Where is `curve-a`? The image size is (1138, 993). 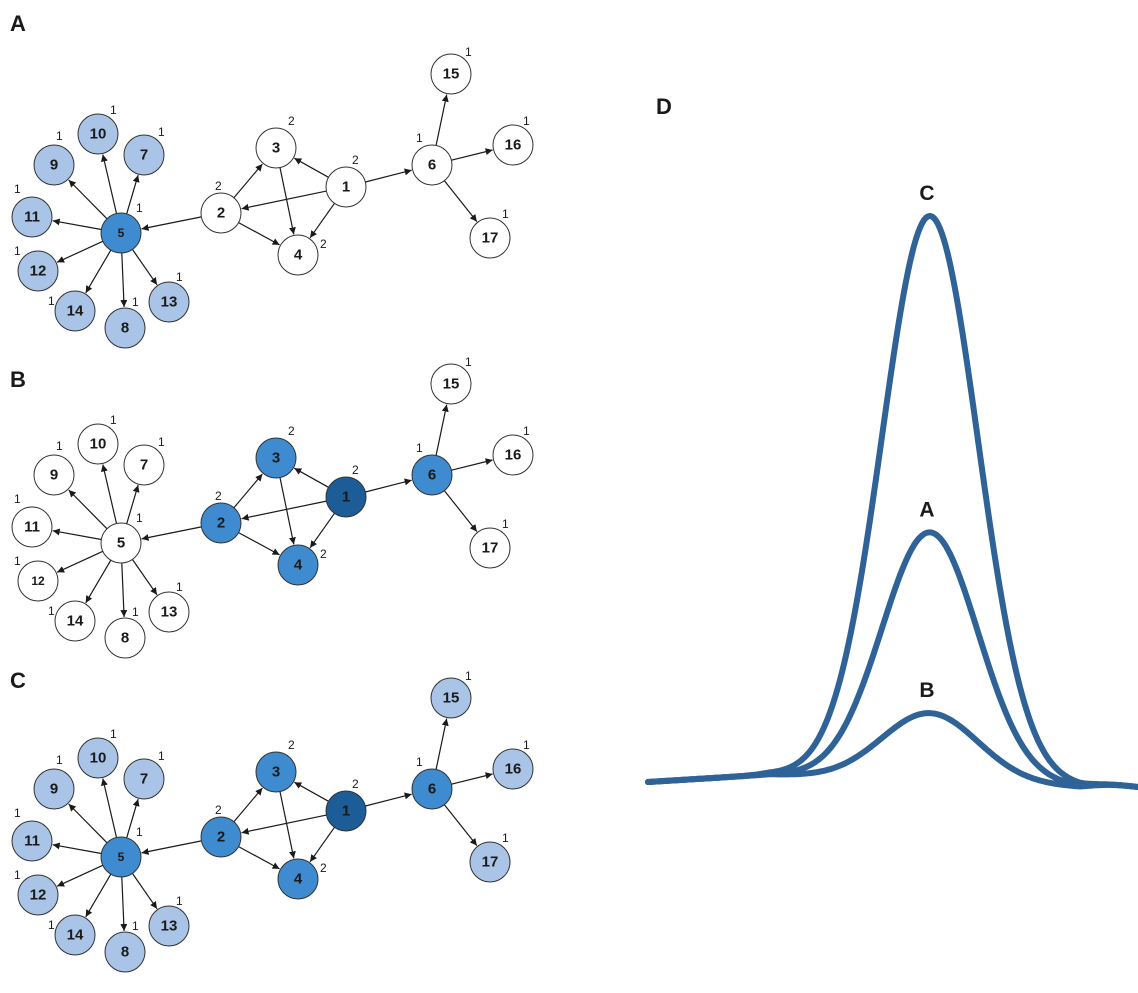
curve-a is located at coordinates (891, 659).